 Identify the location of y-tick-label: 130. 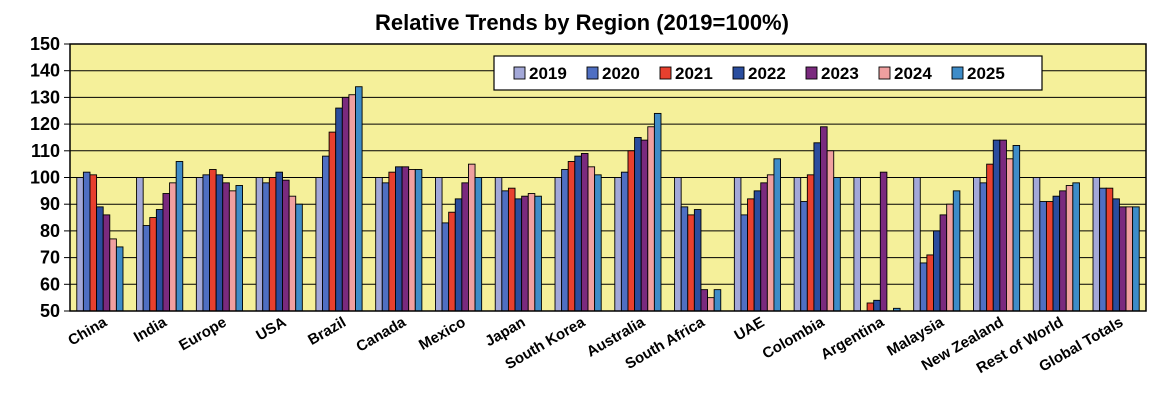
(45, 97).